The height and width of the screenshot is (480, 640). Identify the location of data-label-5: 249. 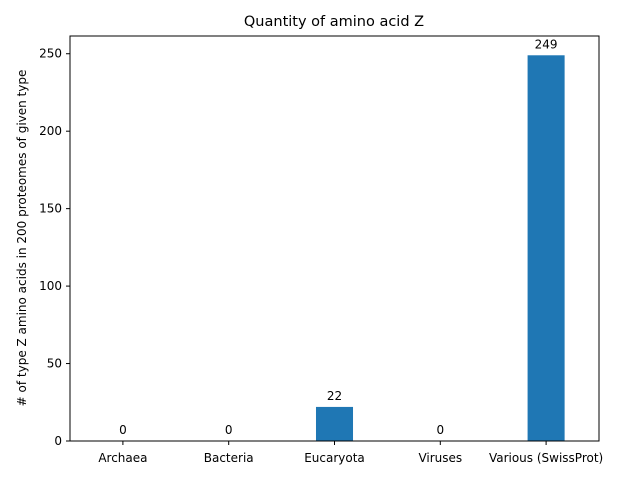
(546, 44).